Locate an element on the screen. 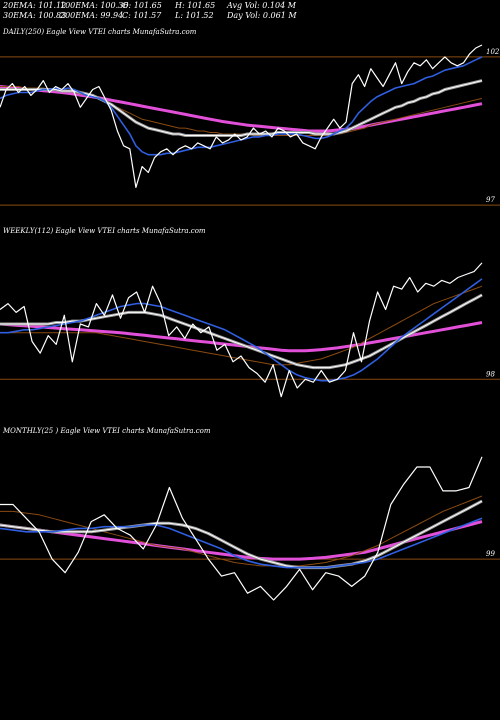 This screenshot has height=720, width=500. monthly-ema-long-line is located at coordinates (241, 531).